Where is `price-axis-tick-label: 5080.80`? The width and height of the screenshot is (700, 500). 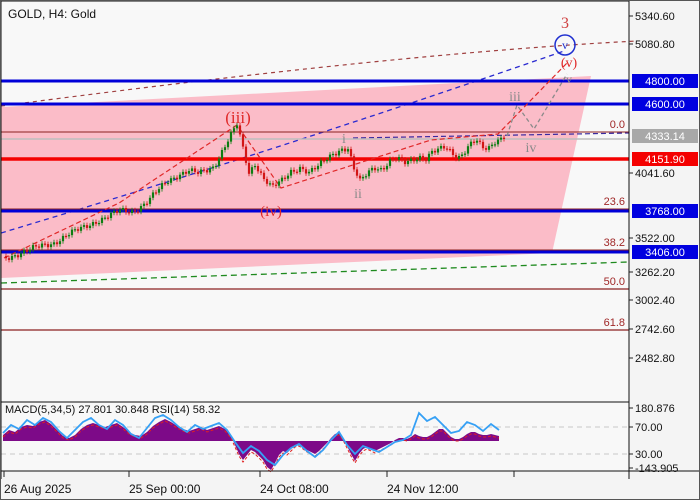
price-axis-tick-label: 5080.80 is located at coordinates (655, 45).